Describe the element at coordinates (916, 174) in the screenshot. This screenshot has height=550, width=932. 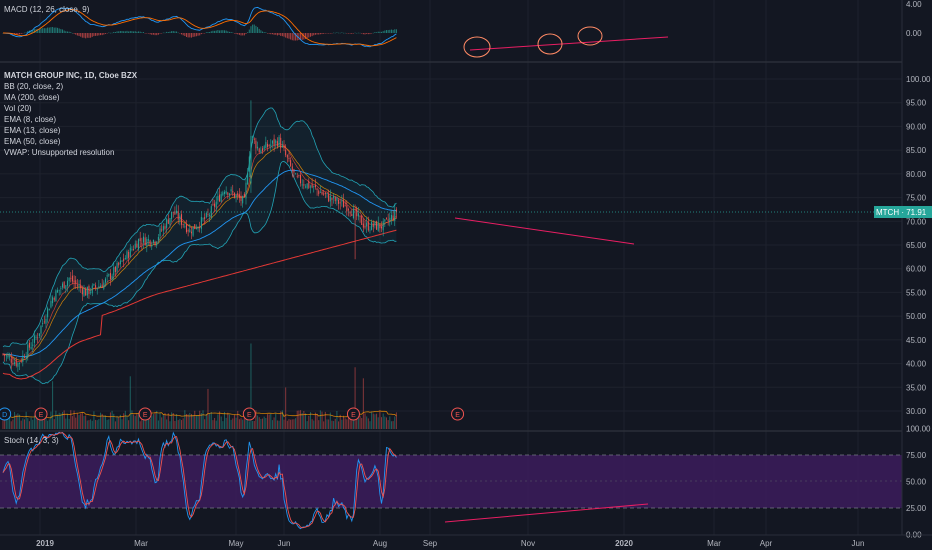
I see `price-axis-tick: 80.00` at that location.